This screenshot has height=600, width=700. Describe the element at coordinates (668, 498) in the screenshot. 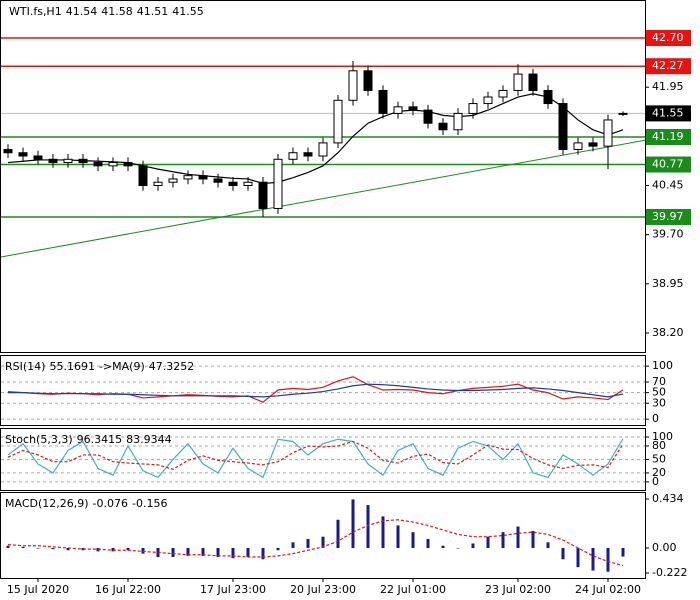

I see `y-tick-label: 0.434` at that location.